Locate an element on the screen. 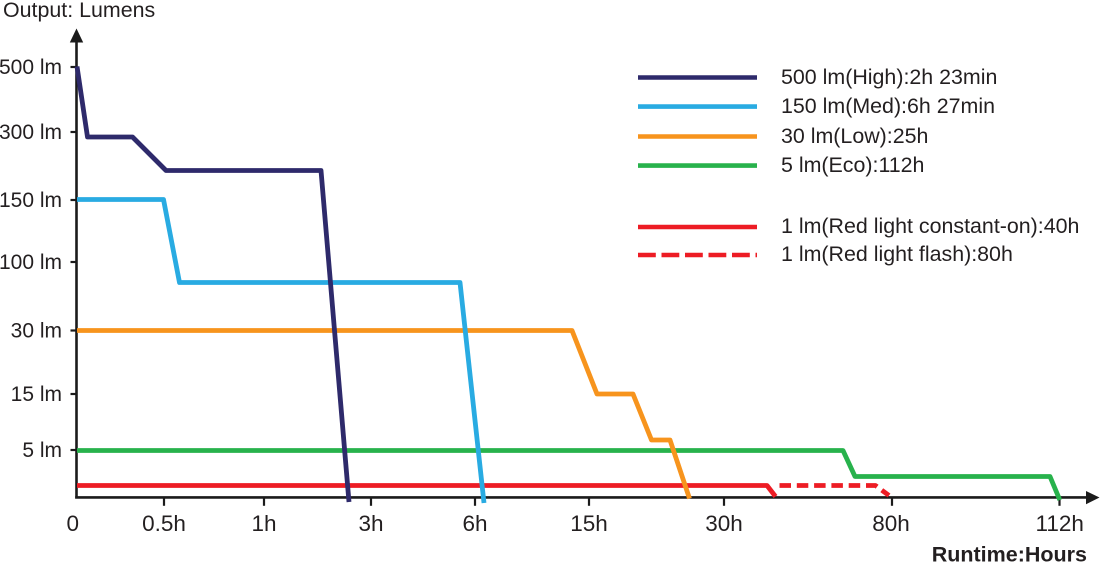  svg-text: 100 lm is located at coordinates (31, 262).